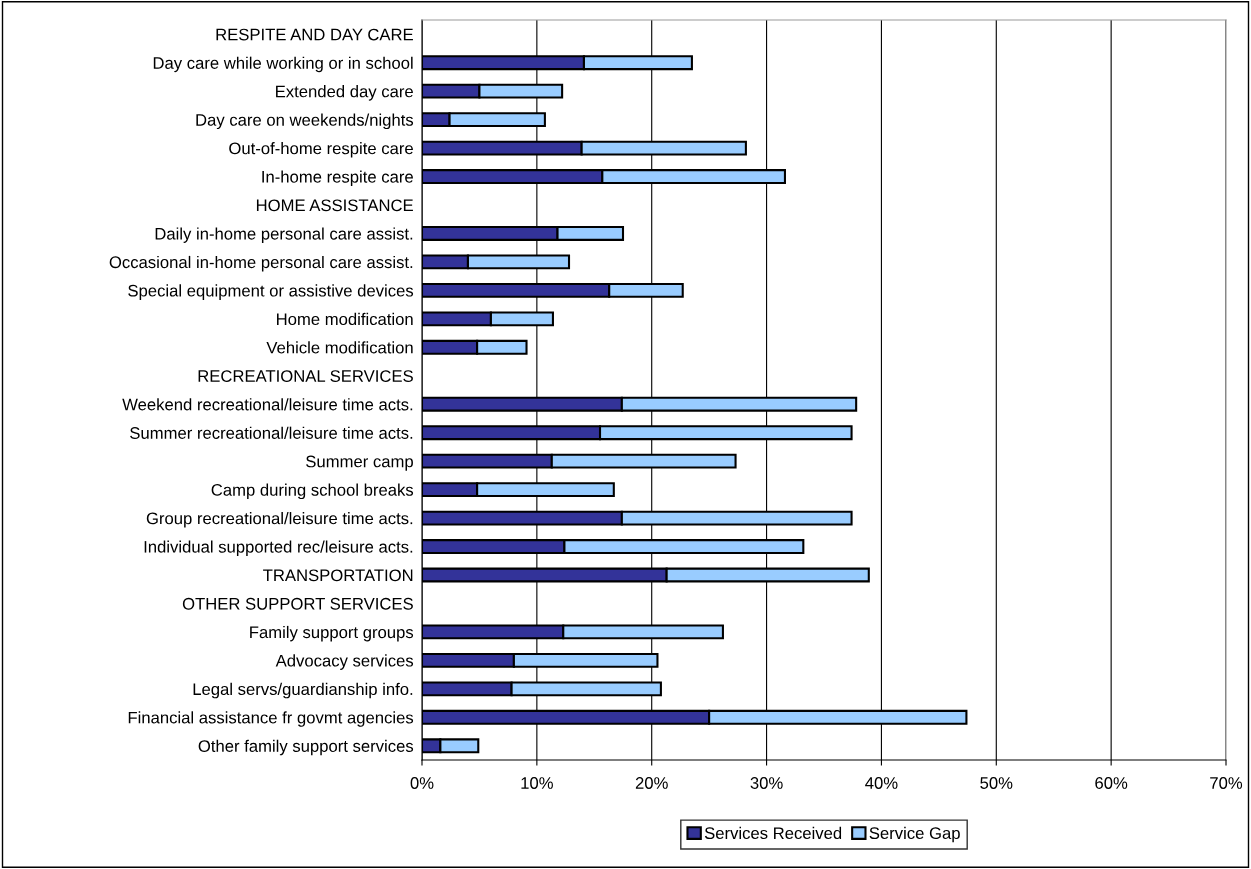 The width and height of the screenshot is (1251, 869). Describe the element at coordinates (278, 548) in the screenshot. I see `y-tick-label: Individual supported rec/leisure acts.` at that location.